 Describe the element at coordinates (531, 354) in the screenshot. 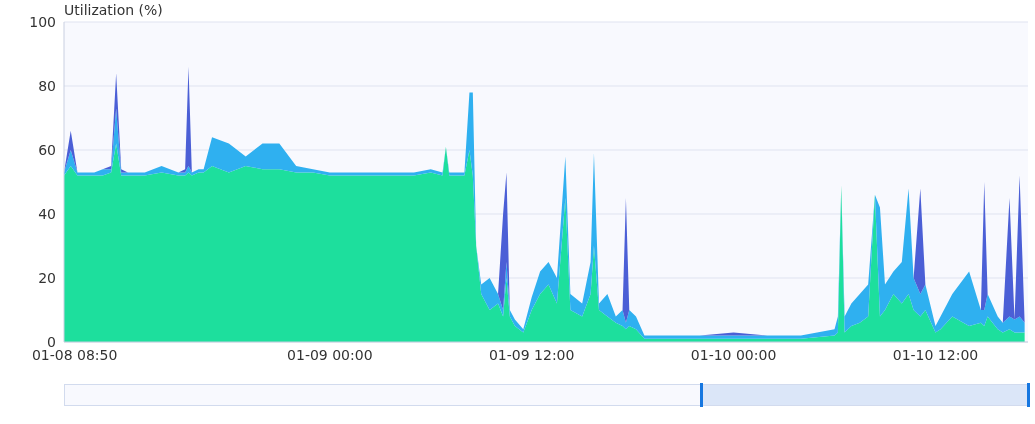

I see `x-tick-label: 01-09 12:00` at that location.